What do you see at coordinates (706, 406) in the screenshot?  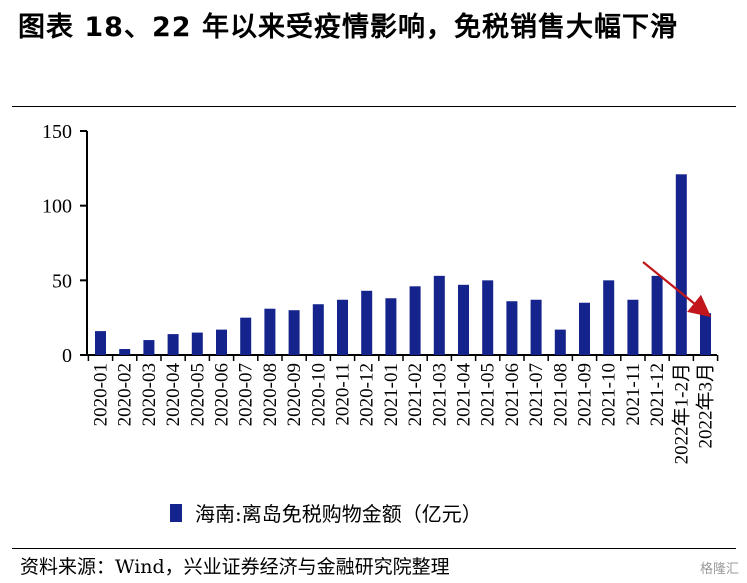 I see `x-tick-label: 2022年3月` at bounding box center [706, 406].